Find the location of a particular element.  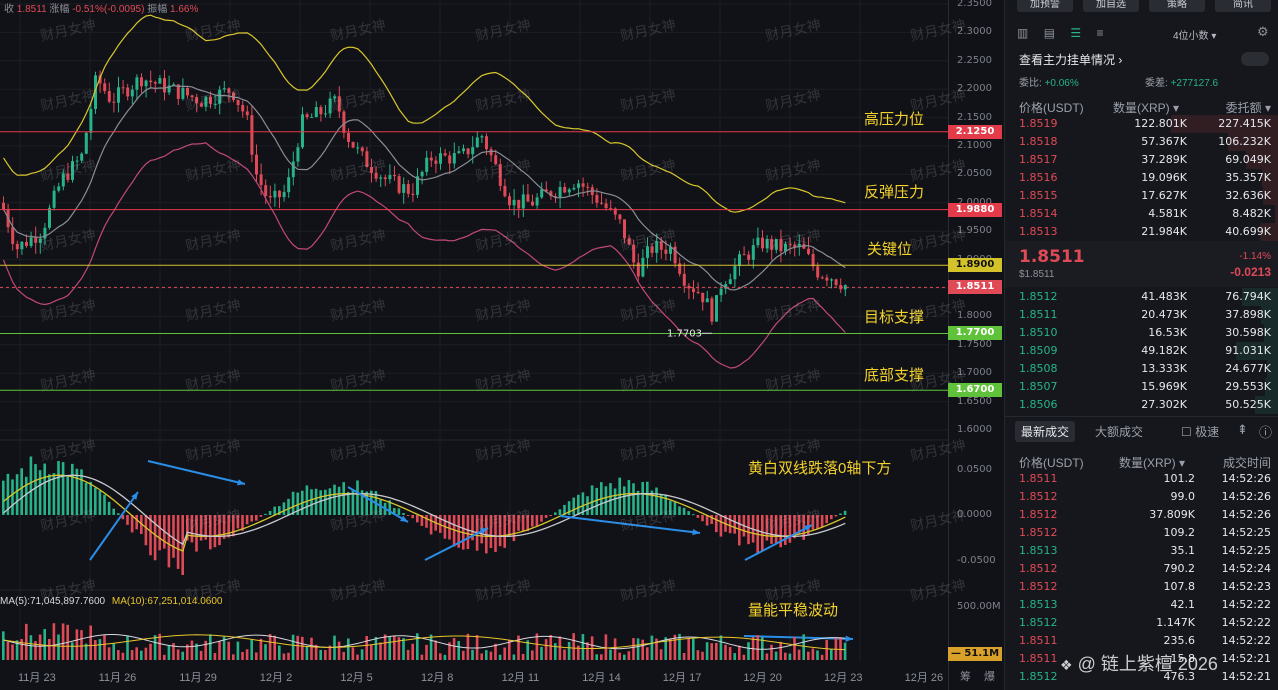

tab-large-trades: 大额成交 is located at coordinates (1119, 432).